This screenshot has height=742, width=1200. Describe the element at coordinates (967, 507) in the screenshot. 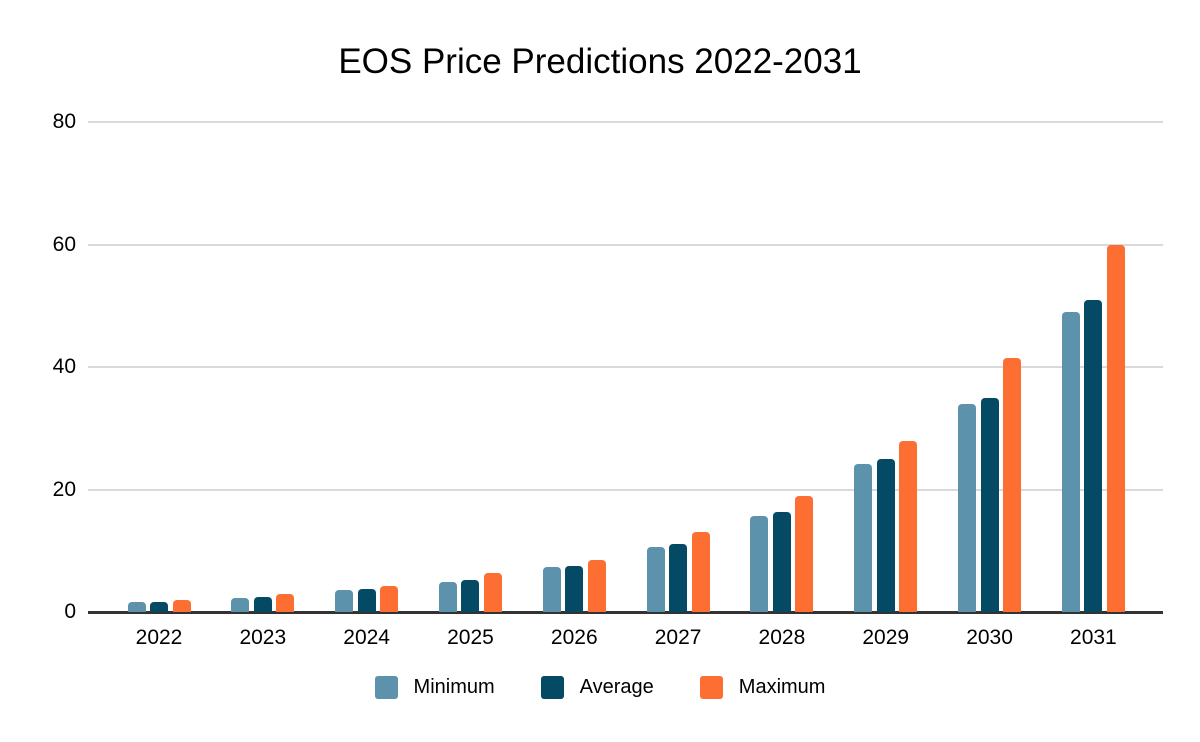

I see `bar-minimum-2030` at that location.